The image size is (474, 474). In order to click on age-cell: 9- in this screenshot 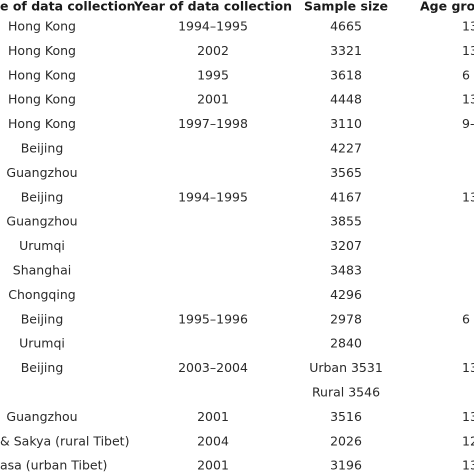, I will do `click(468, 123)`.